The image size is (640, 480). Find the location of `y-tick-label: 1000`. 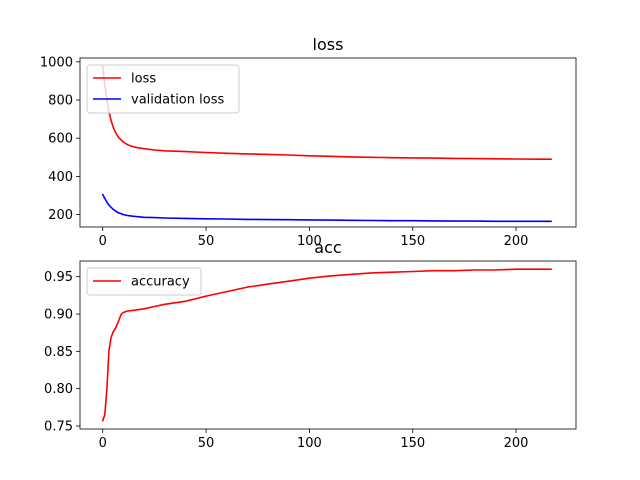

y-tick-label: 1000 is located at coordinates (56, 62).